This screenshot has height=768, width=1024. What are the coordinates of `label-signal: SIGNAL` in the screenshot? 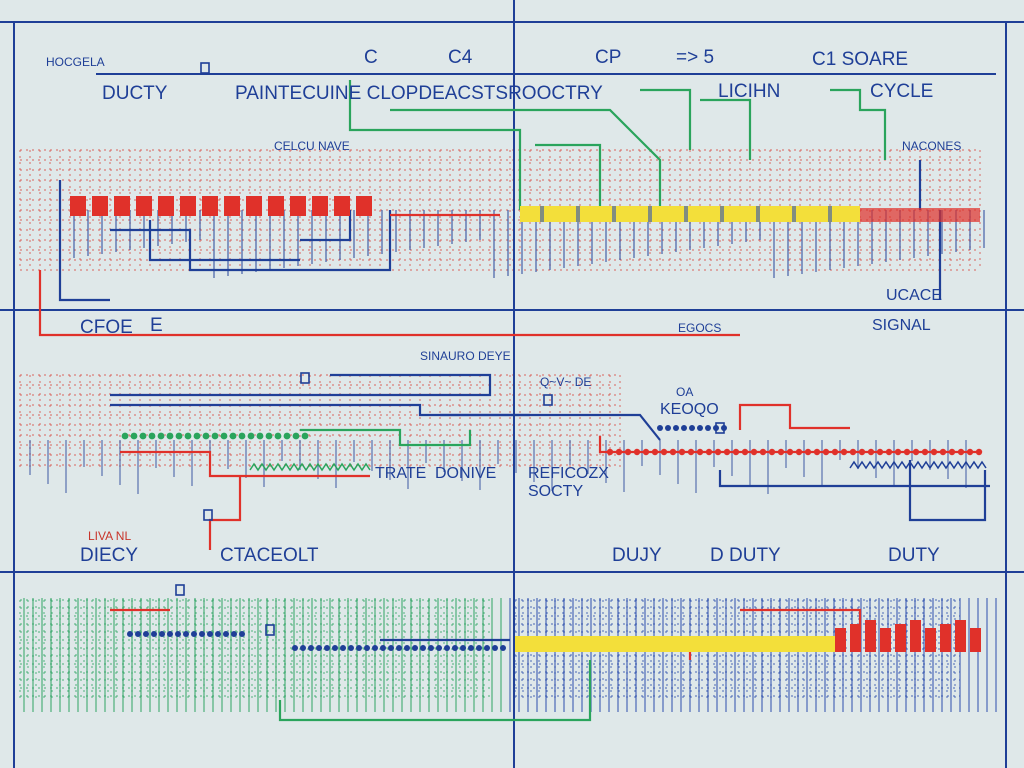 It's located at (901, 325).